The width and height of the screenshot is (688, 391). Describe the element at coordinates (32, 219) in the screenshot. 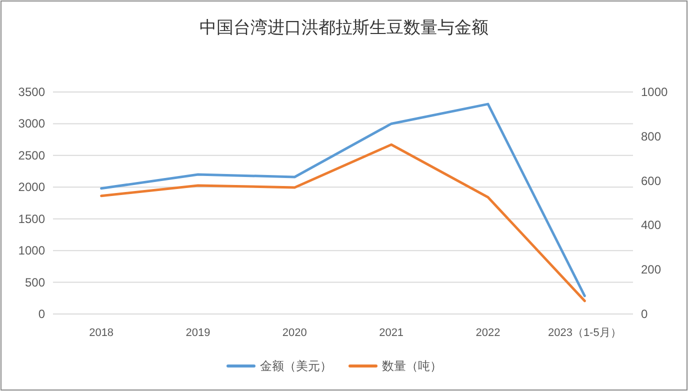

I see `y-tick-label: 1500` at that location.